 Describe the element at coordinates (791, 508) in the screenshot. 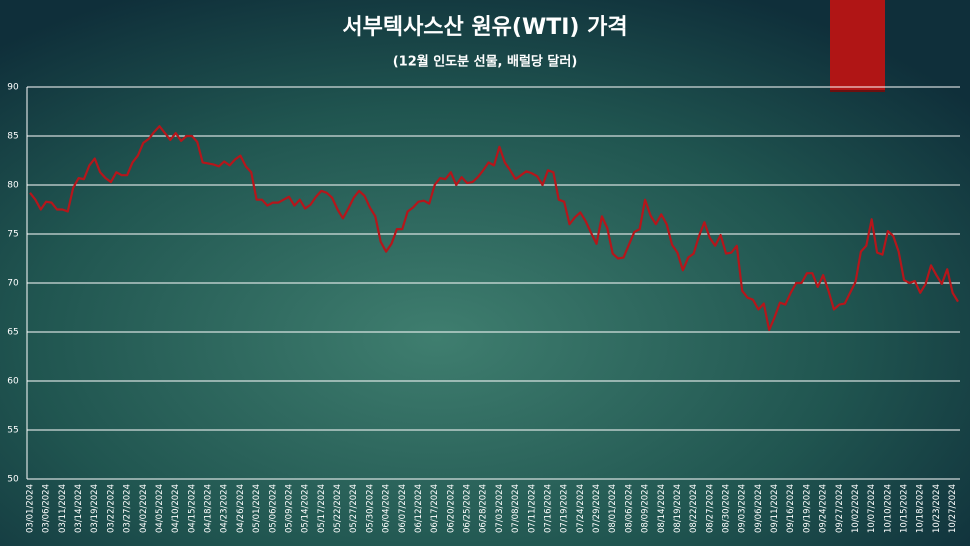

I see `x-tick-label: 09/16/2024` at that location.